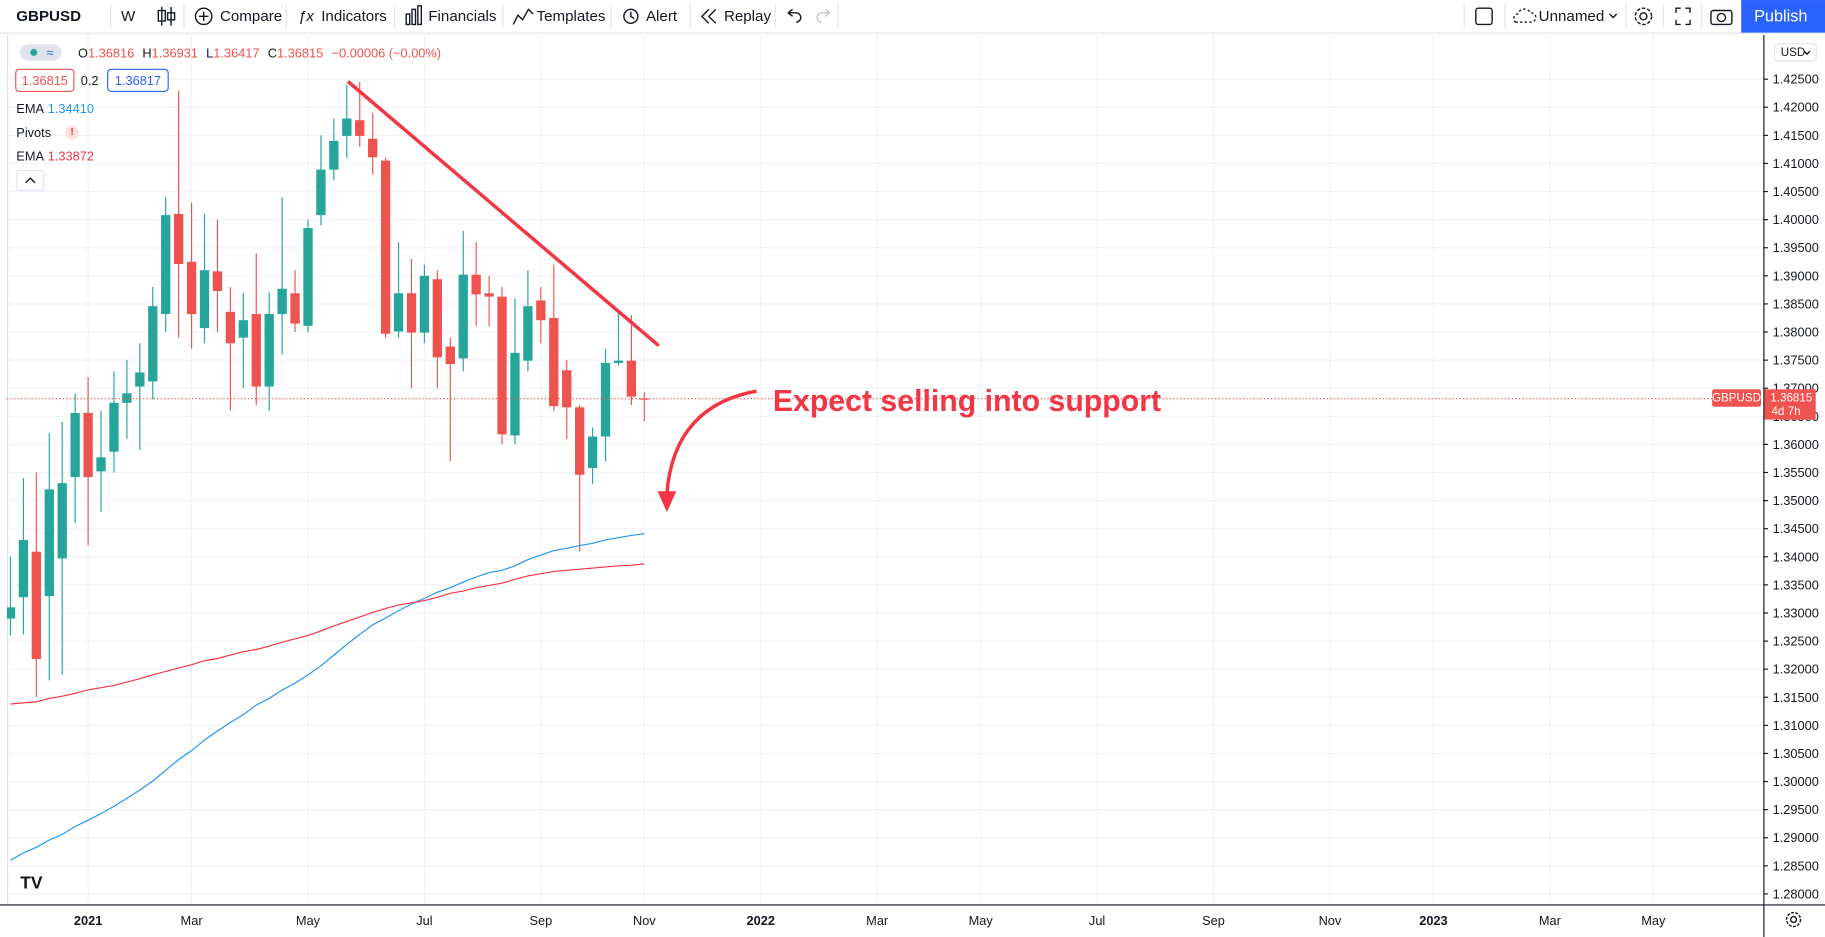  Describe the element at coordinates (967, 401) in the screenshot. I see `annotation-text: Expect selling into support` at that location.